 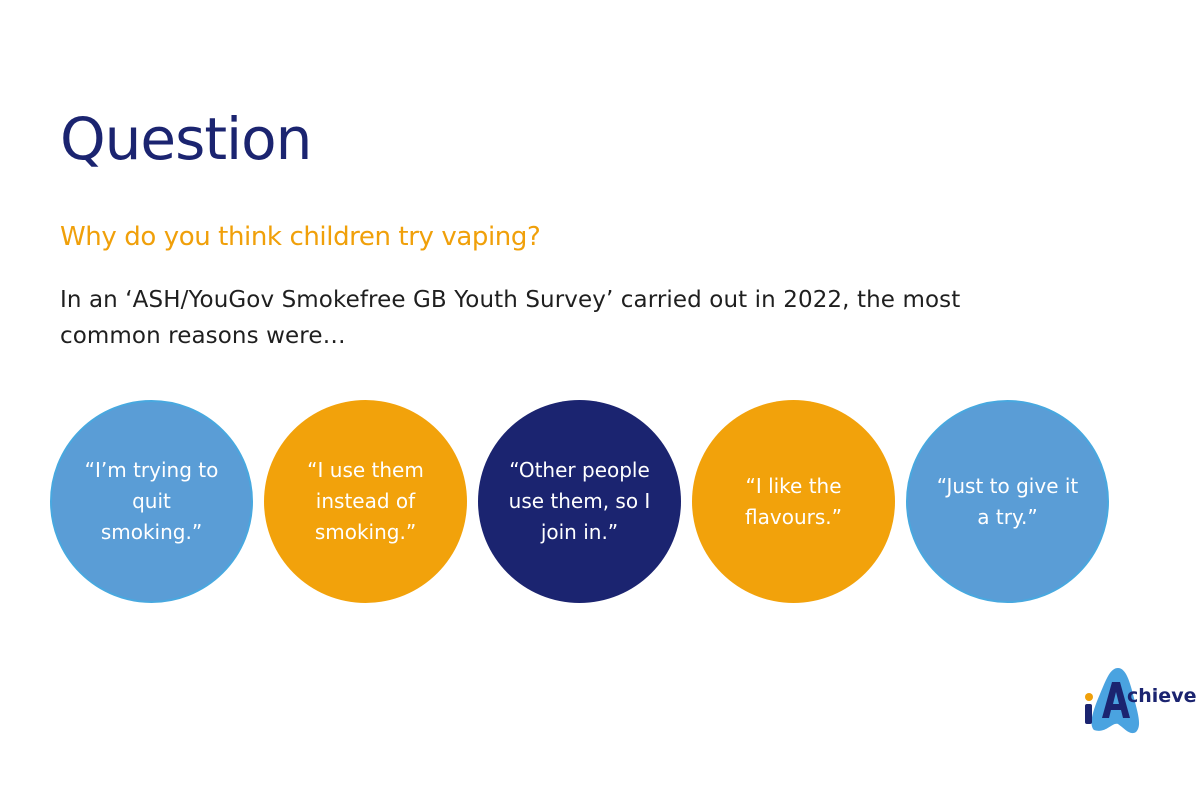 I want to click on reason-text: “I use them instead of smoking.”, so click(x=365, y=501).